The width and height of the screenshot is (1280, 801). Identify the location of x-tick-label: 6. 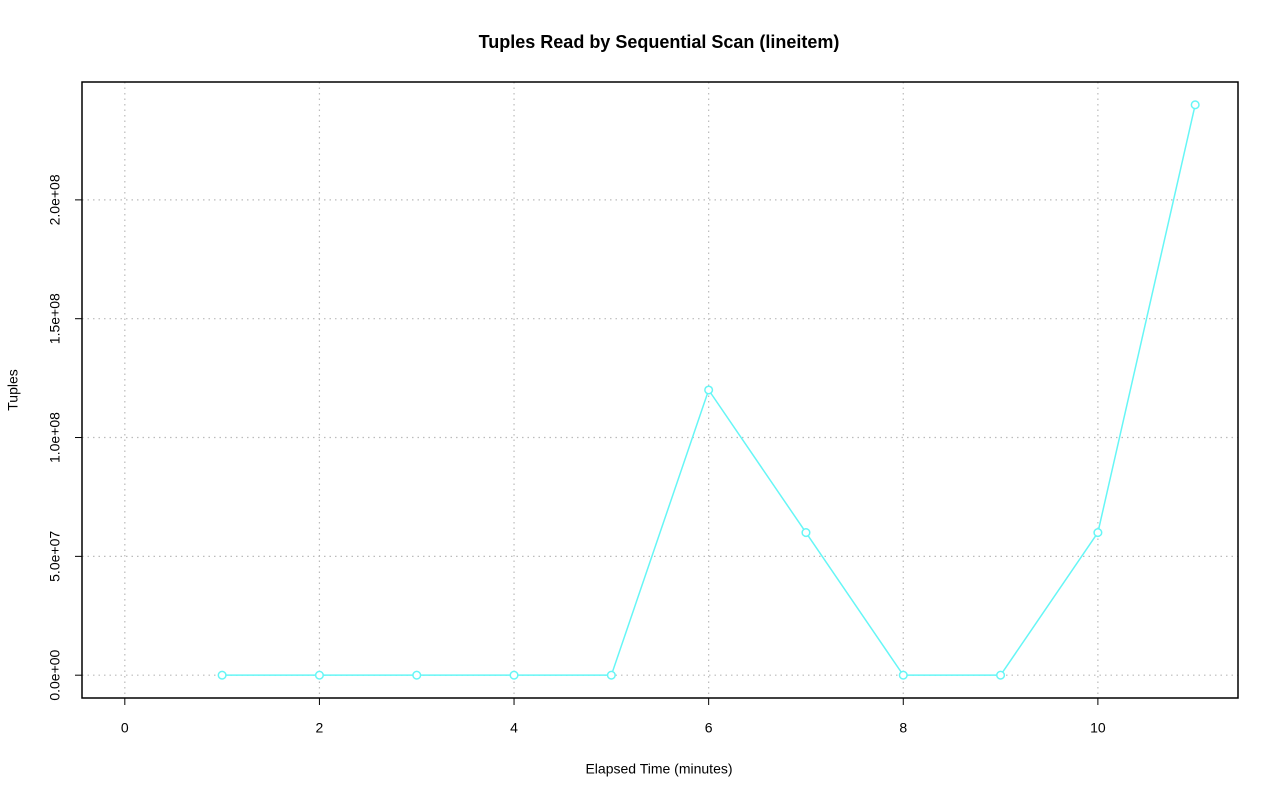
(709, 728).